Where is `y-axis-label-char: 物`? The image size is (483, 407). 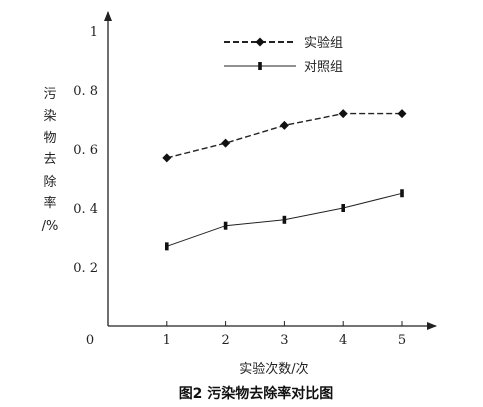
y-axis-label-char: 物 is located at coordinates (49, 138).